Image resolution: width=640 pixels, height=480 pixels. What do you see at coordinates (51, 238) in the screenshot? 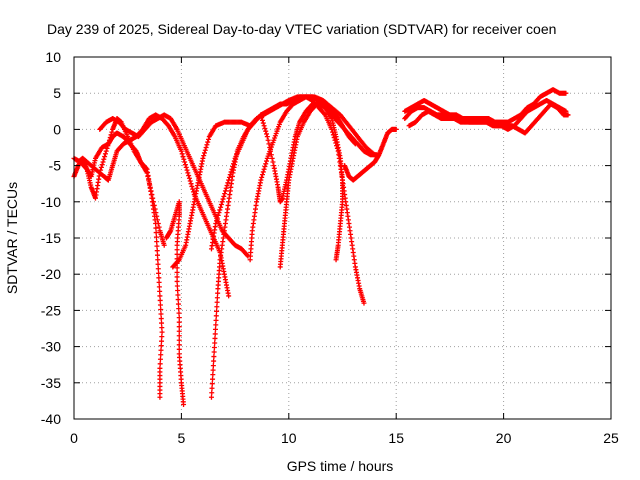
I see `y-tick-labels: -40 -35 -30 -25 -20 -15 -10 -5 0 5 10` at bounding box center [51, 238].